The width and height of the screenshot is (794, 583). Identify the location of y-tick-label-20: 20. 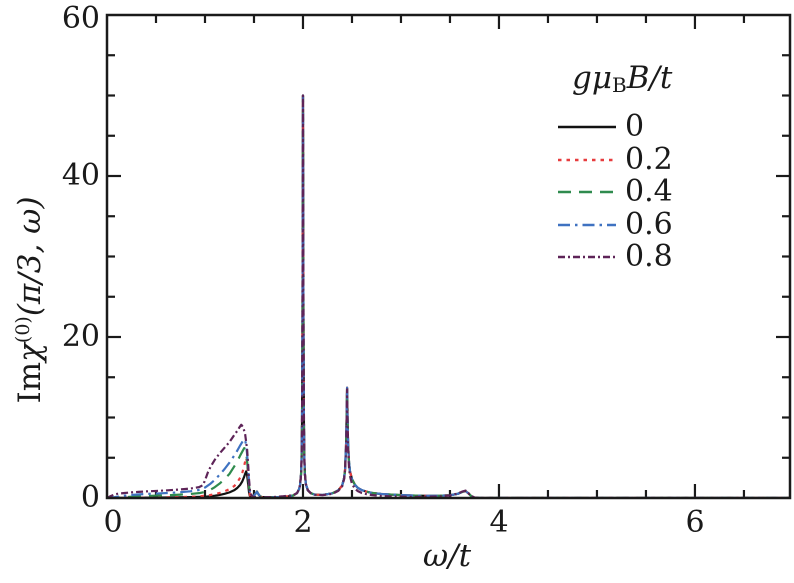
(80, 336).